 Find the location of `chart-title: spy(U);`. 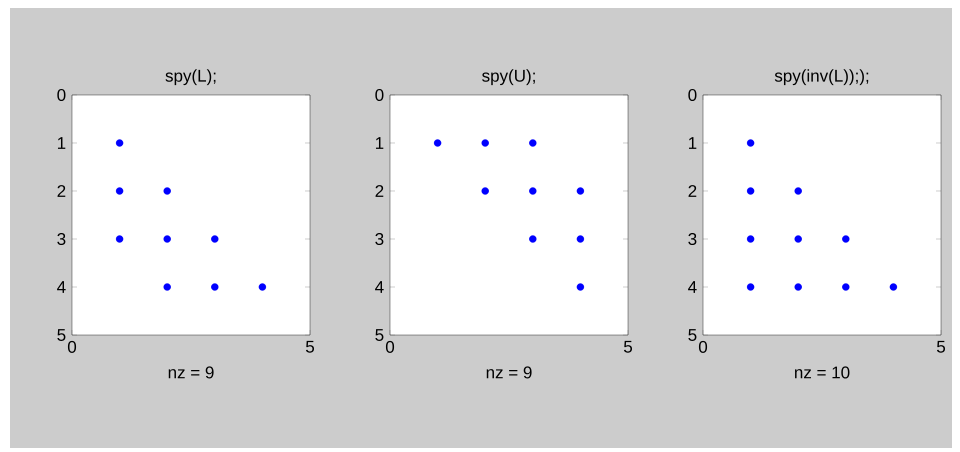

chart-title: spy(U); is located at coordinates (508, 77).